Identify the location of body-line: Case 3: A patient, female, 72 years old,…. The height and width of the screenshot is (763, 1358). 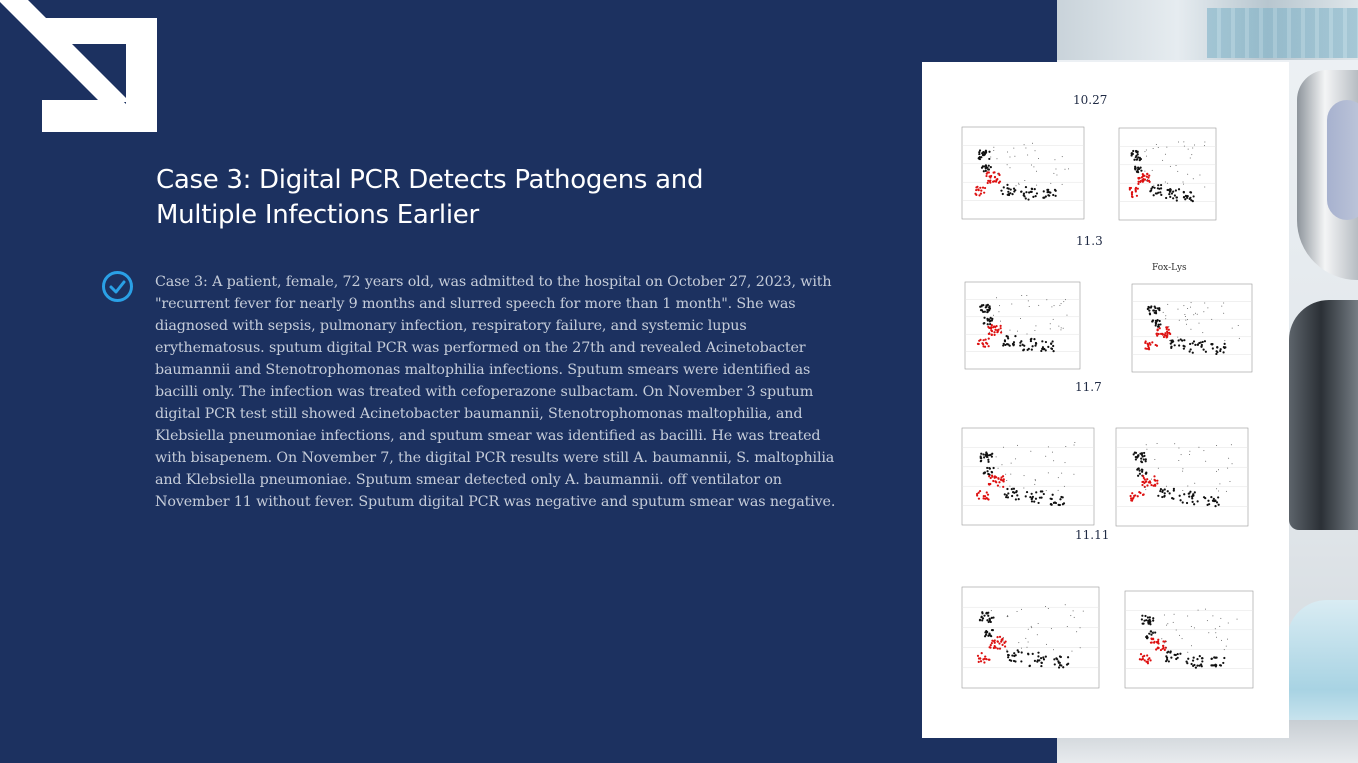
(493, 282).